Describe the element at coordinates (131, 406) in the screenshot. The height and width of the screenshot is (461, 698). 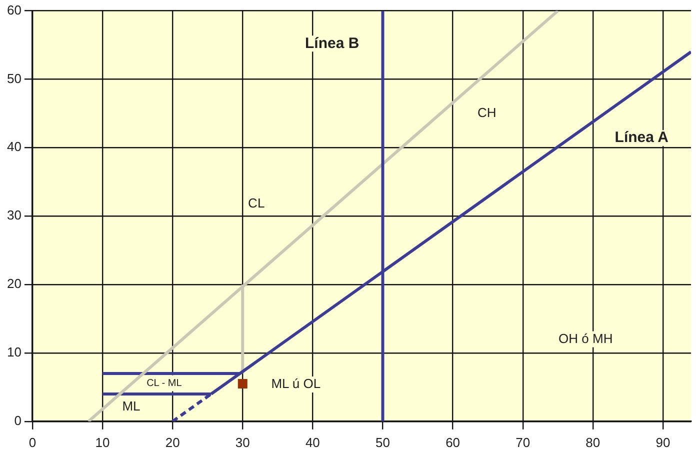
I see `annotation: ML` at that location.